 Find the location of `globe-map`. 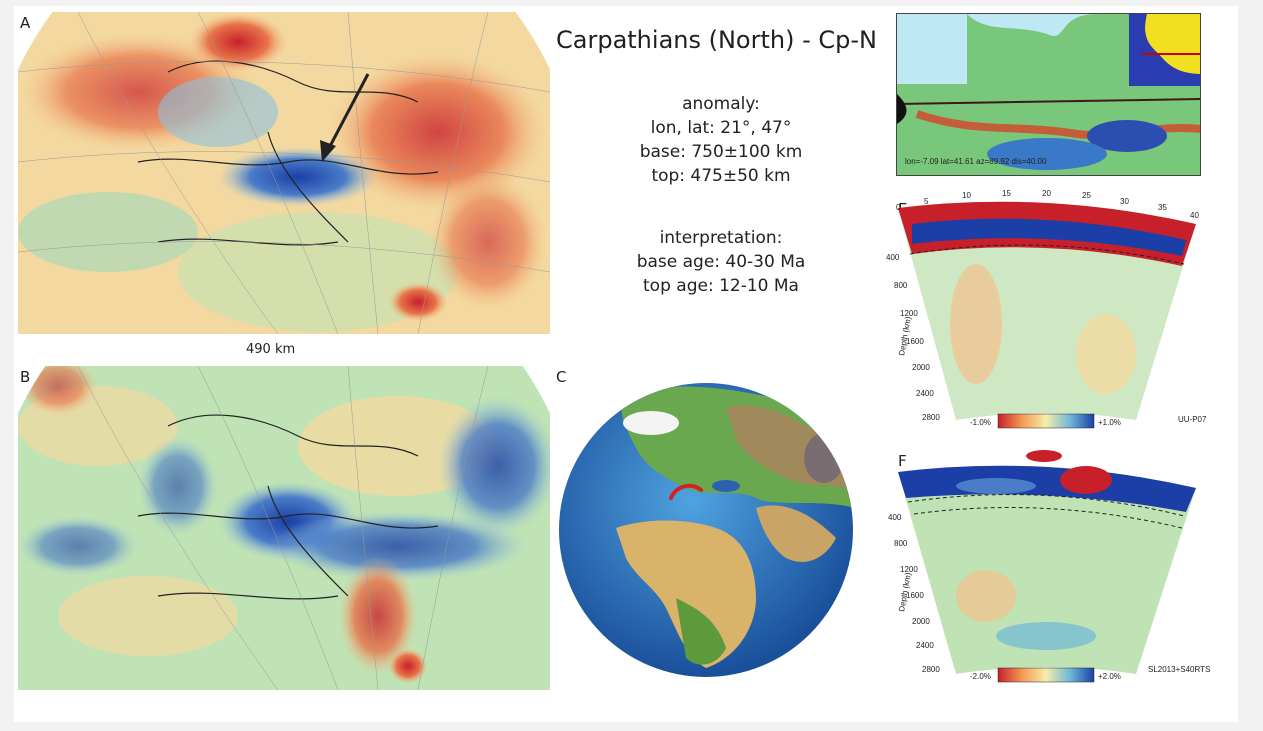

globe-map is located at coordinates (707, 528).